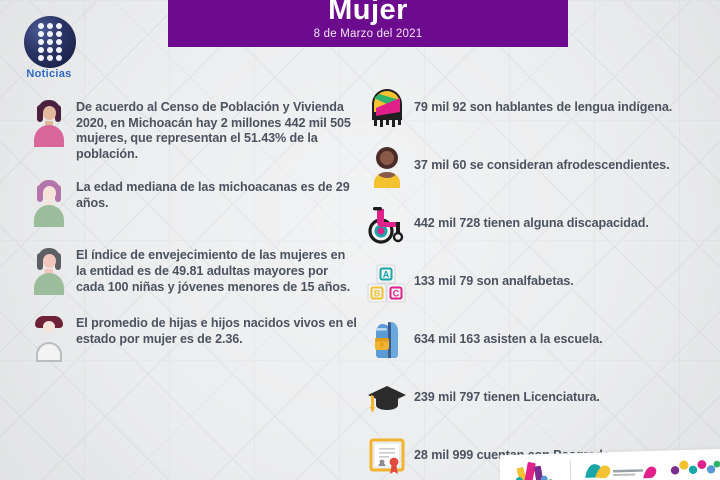 The height and width of the screenshot is (480, 720). I want to click on fact-text: 634 mil 163 asisten a la escuela., so click(508, 339).